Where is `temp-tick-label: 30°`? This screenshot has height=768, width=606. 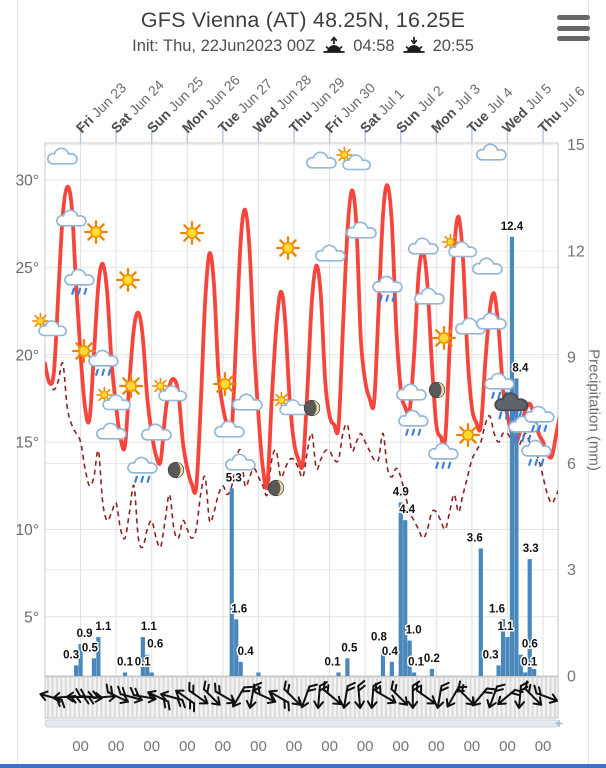
temp-tick-label: 30° is located at coordinates (27, 181).